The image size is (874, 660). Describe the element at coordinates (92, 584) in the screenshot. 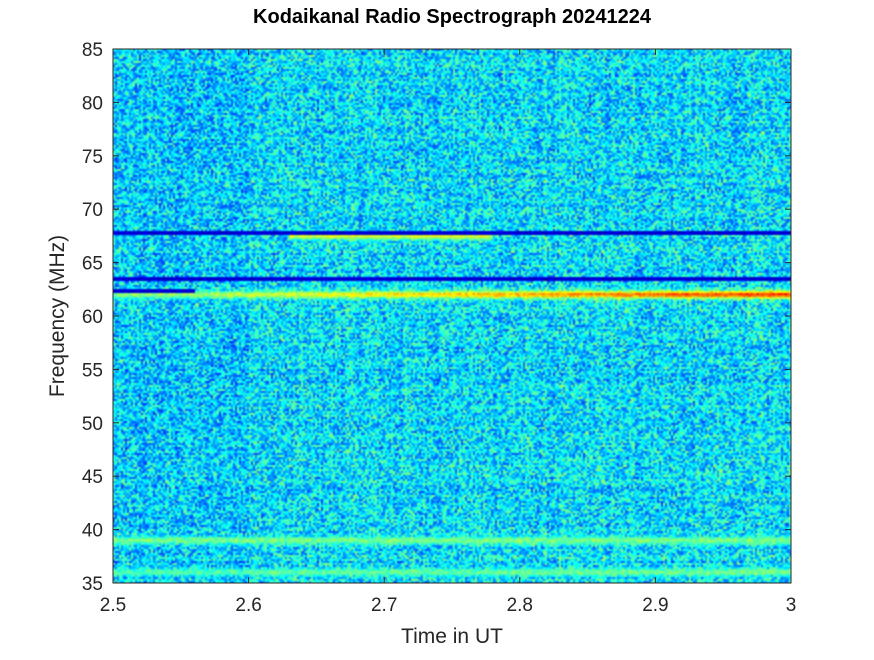

I see `y-tick-label: 35` at that location.